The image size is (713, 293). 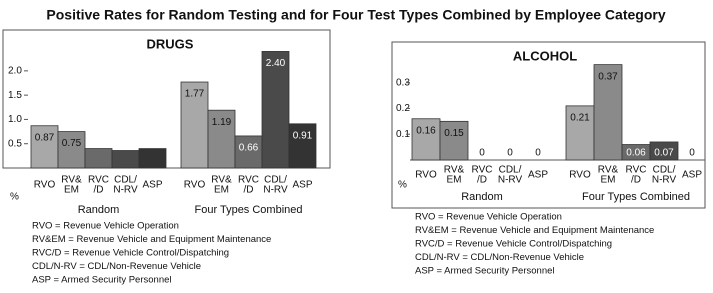 What do you see at coordinates (403, 82) in the screenshot?
I see `y-tick-label: 0.3` at bounding box center [403, 82].